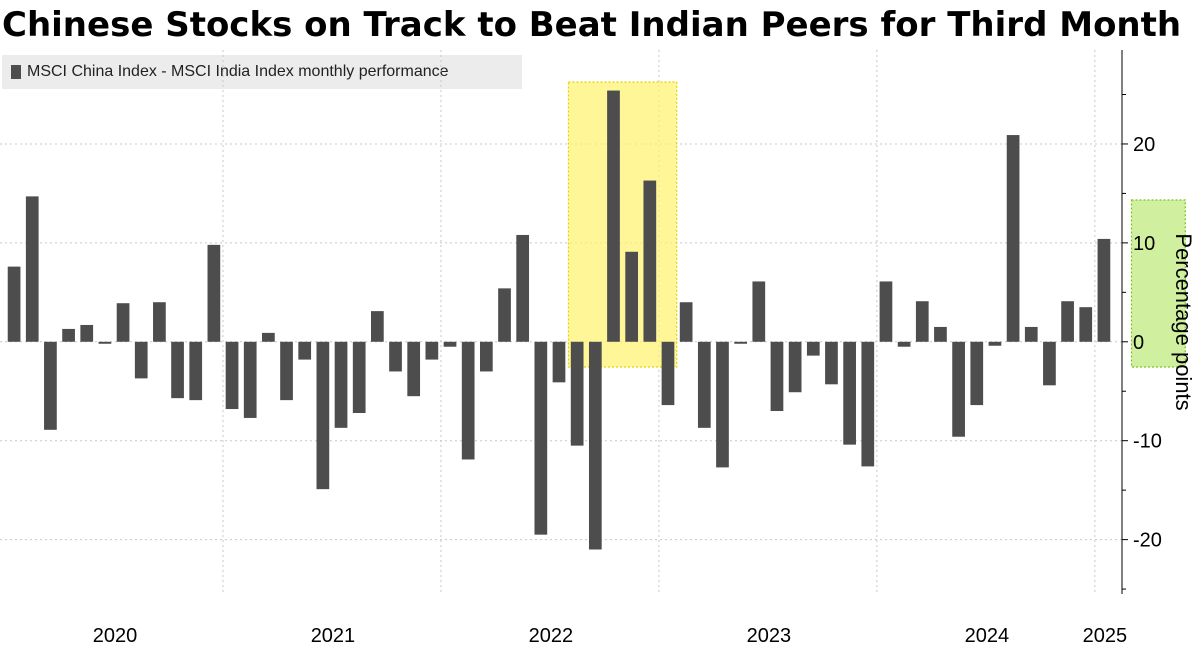 The width and height of the screenshot is (1200, 652). What do you see at coordinates (551, 636) in the screenshot?
I see `x-tick-label: 2022` at bounding box center [551, 636].